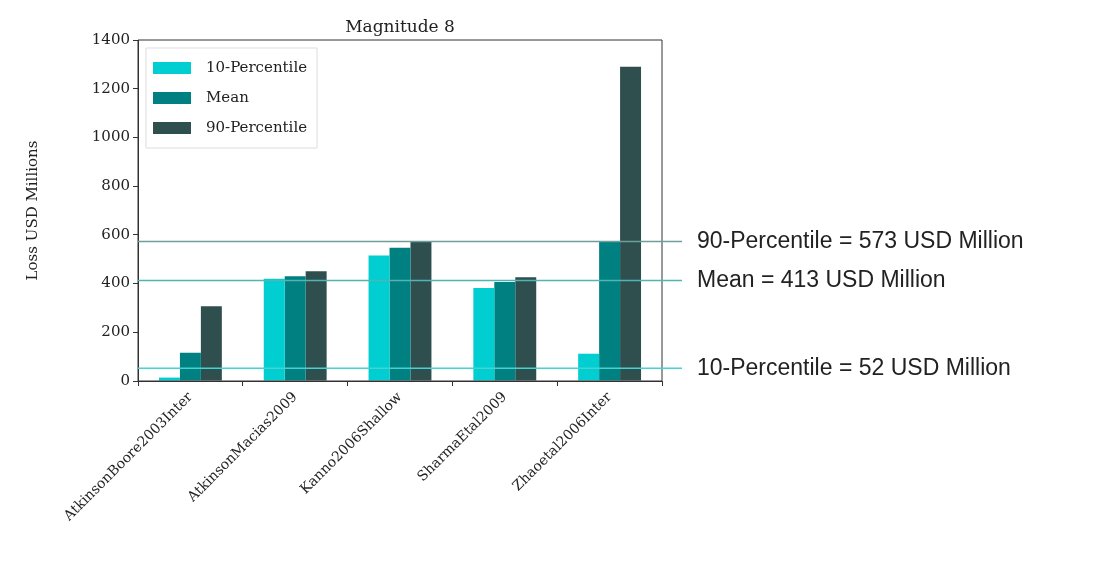 This screenshot has height=567, width=1098. Describe the element at coordinates (110, 87) in the screenshot. I see `y-tick-label: 1200` at that location.